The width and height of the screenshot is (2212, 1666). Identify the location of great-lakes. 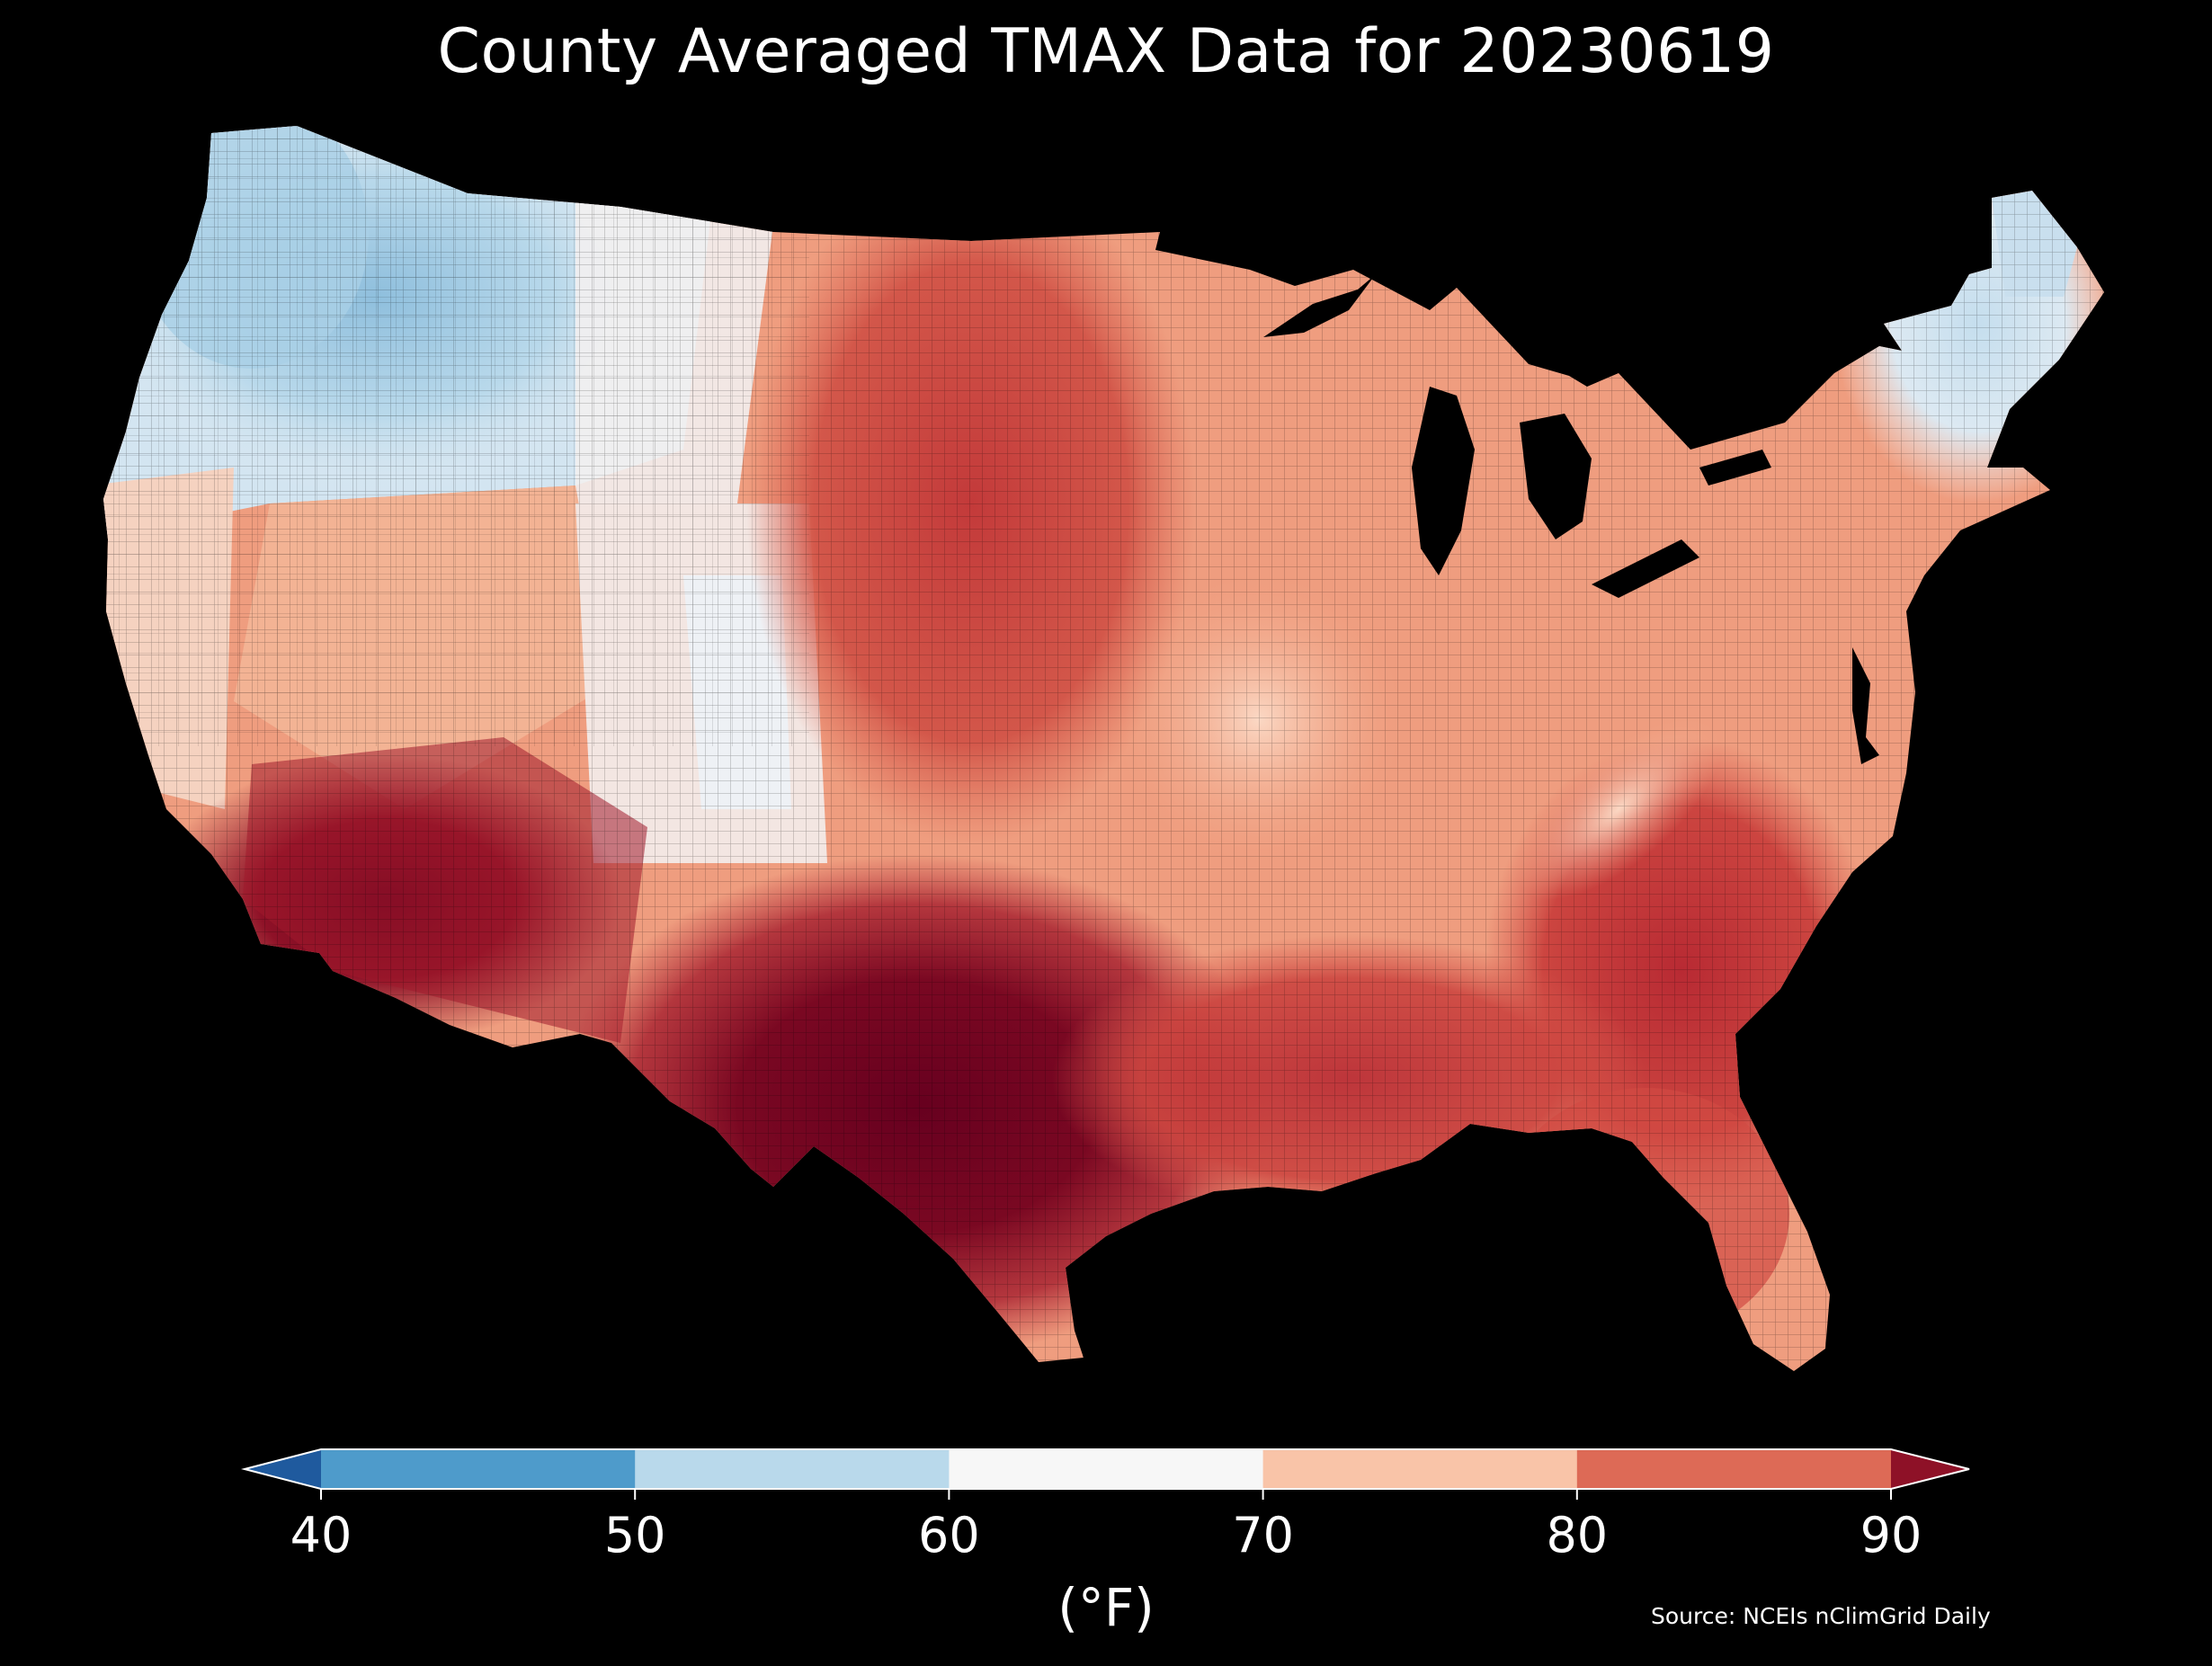
(1517, 436).